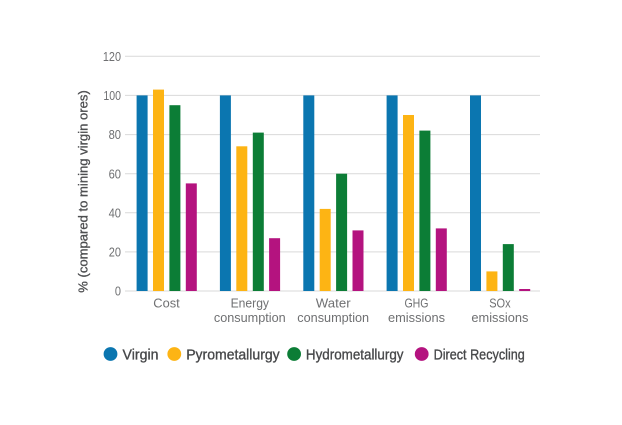  Describe the element at coordinates (112, 56) in the screenshot. I see `svg-text: 120` at that location.